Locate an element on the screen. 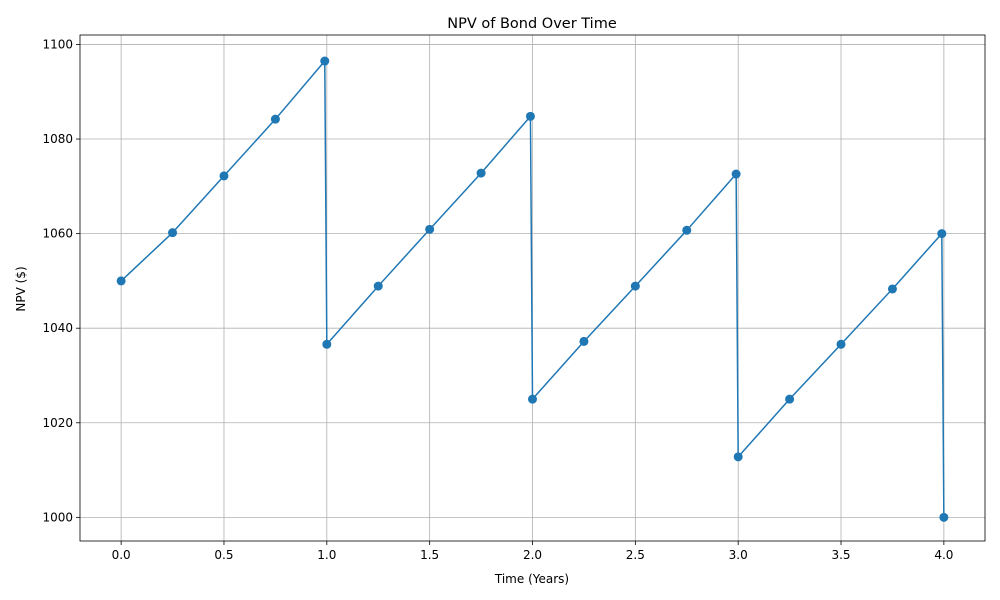 Image resolution: width=1000 pixels, height=600 pixels. y-tick-label: 1100 is located at coordinates (57, 44).